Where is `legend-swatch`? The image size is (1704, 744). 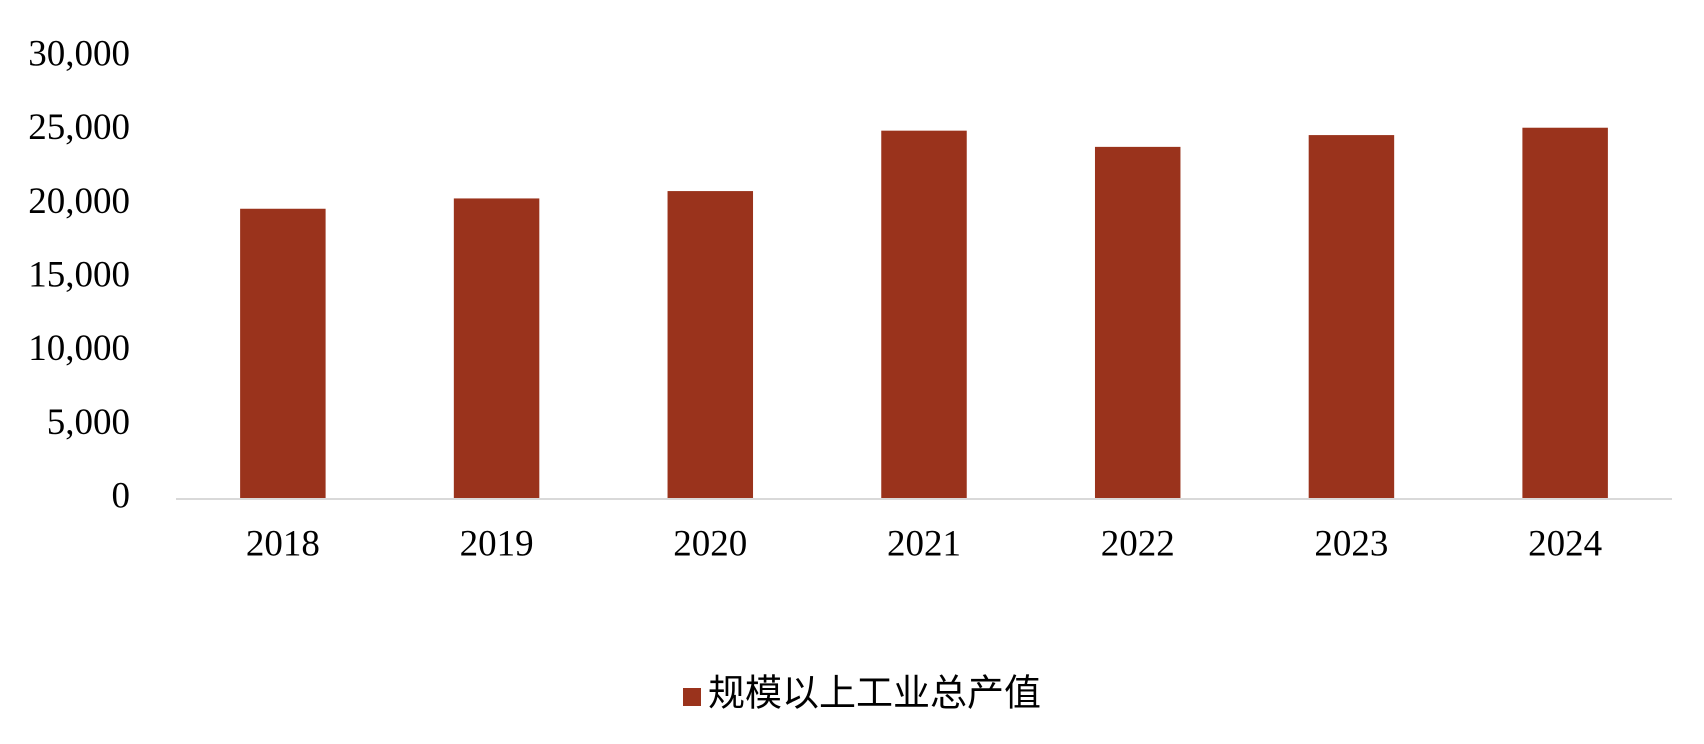 legend-swatch is located at coordinates (692, 697).